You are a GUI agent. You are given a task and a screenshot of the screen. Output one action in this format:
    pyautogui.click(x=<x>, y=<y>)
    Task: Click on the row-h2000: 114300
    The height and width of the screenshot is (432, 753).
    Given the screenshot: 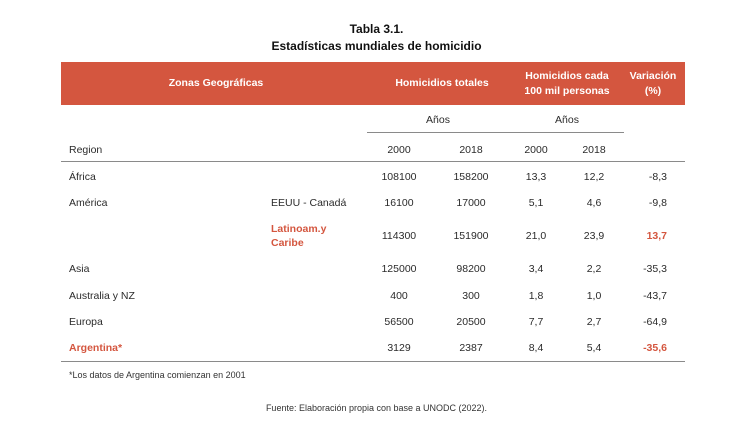 What is the action you would take?
    pyautogui.click(x=399, y=236)
    